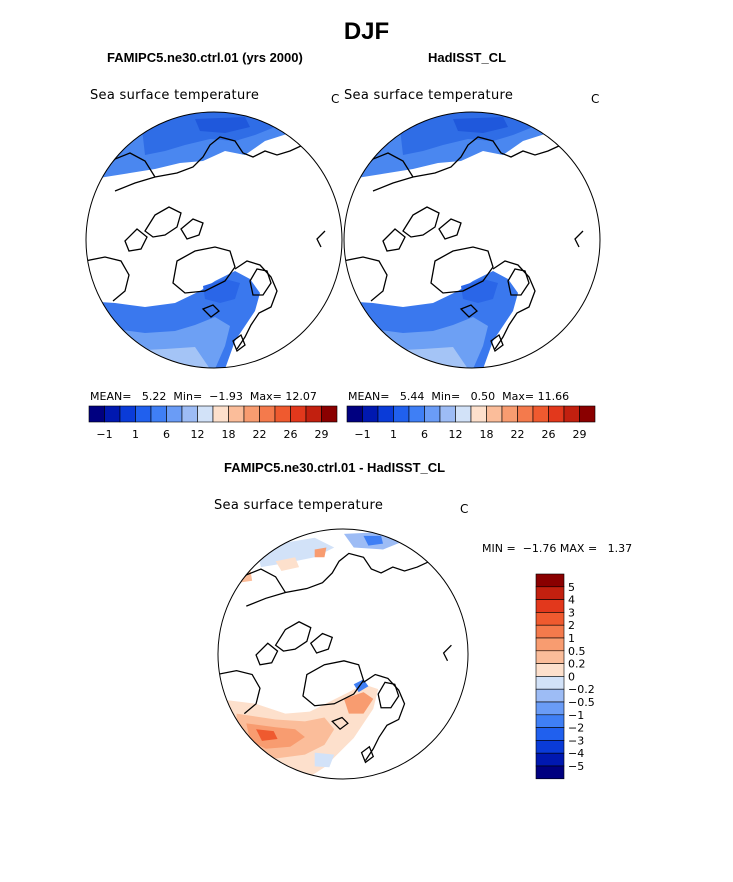 The height and width of the screenshot is (882, 733). What do you see at coordinates (464, 509) in the screenshot?
I see `panel3-unit: C` at bounding box center [464, 509].